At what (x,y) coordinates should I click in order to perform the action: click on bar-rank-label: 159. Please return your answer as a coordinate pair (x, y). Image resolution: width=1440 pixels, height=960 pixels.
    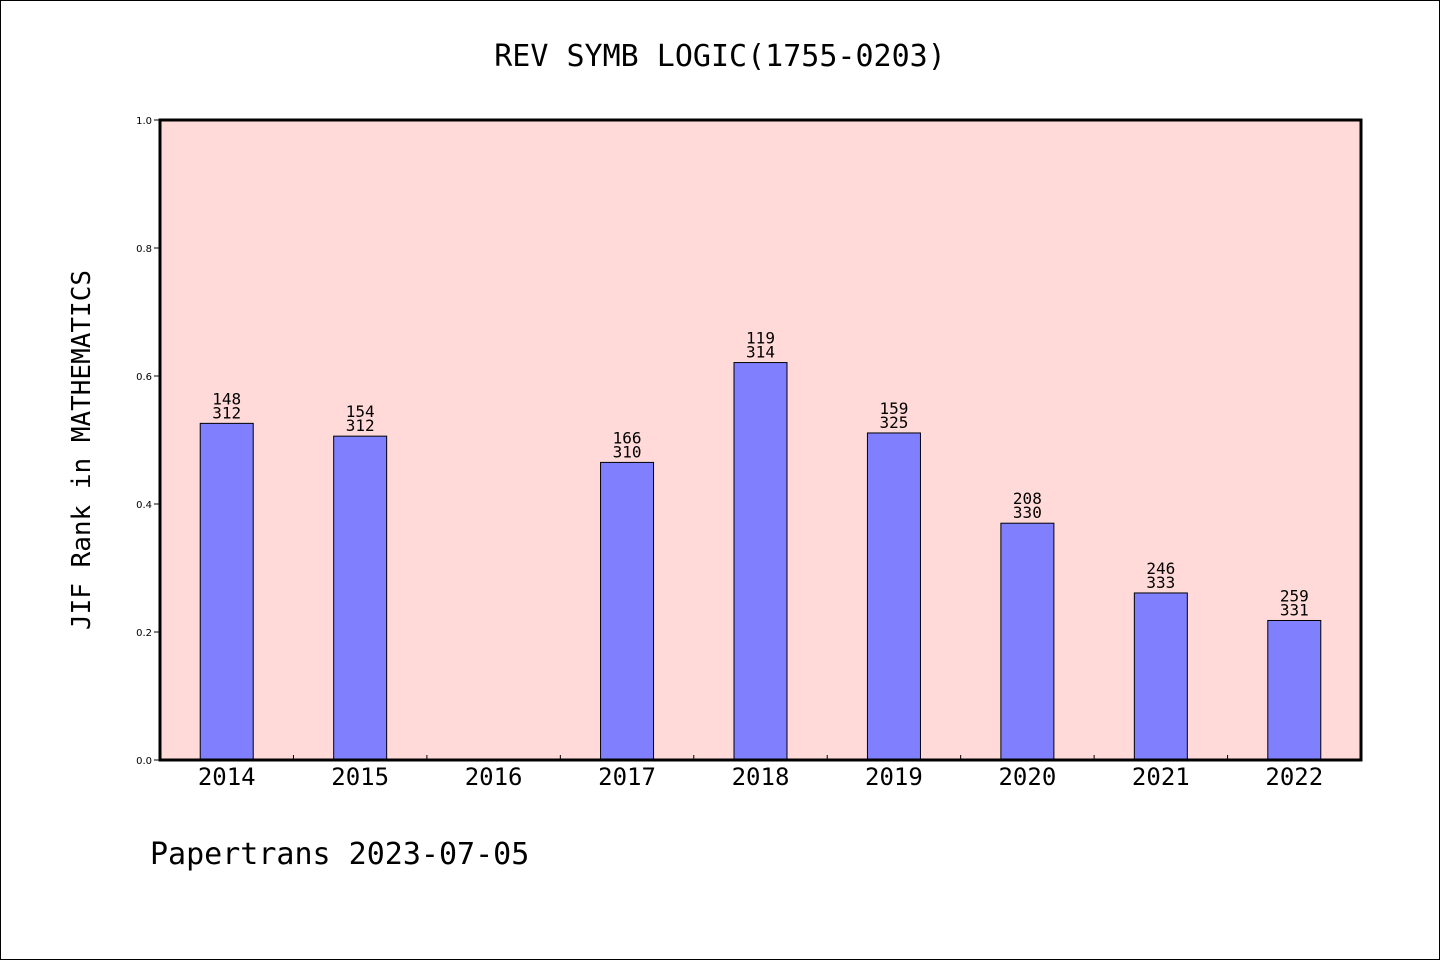
    Looking at the image, I should click on (893, 408).